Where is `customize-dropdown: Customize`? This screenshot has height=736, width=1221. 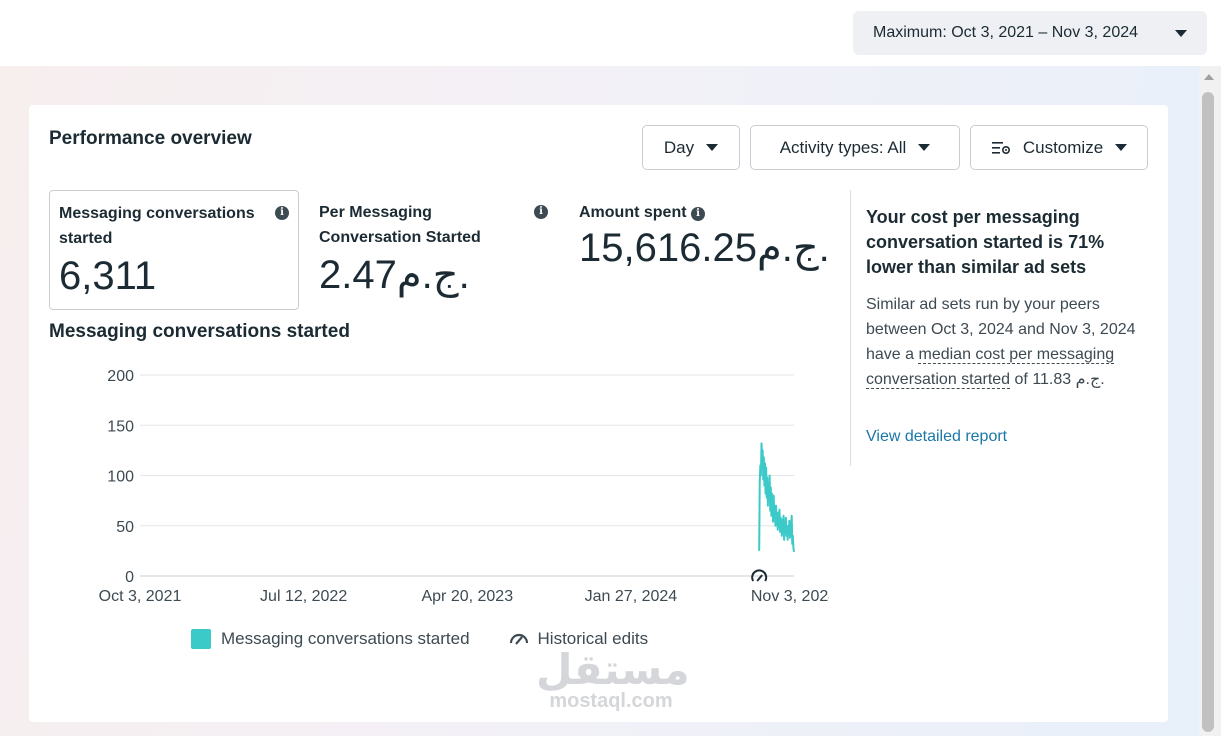 customize-dropdown: Customize is located at coordinates (1059, 147).